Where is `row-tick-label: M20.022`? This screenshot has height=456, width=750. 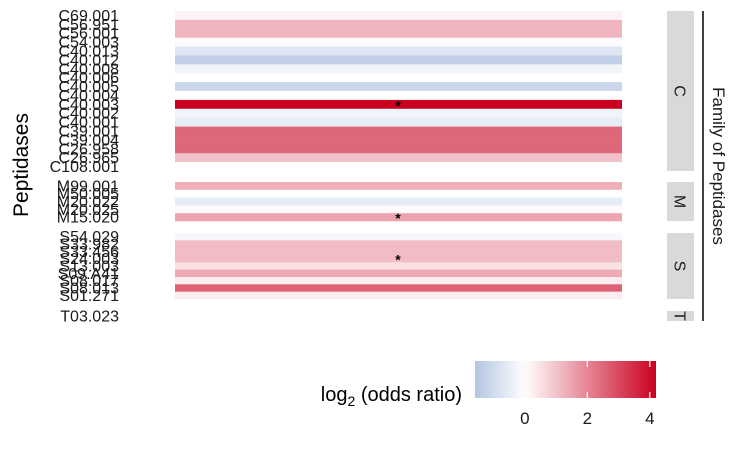 row-tick-label: M20.022 is located at coordinates (88, 202).